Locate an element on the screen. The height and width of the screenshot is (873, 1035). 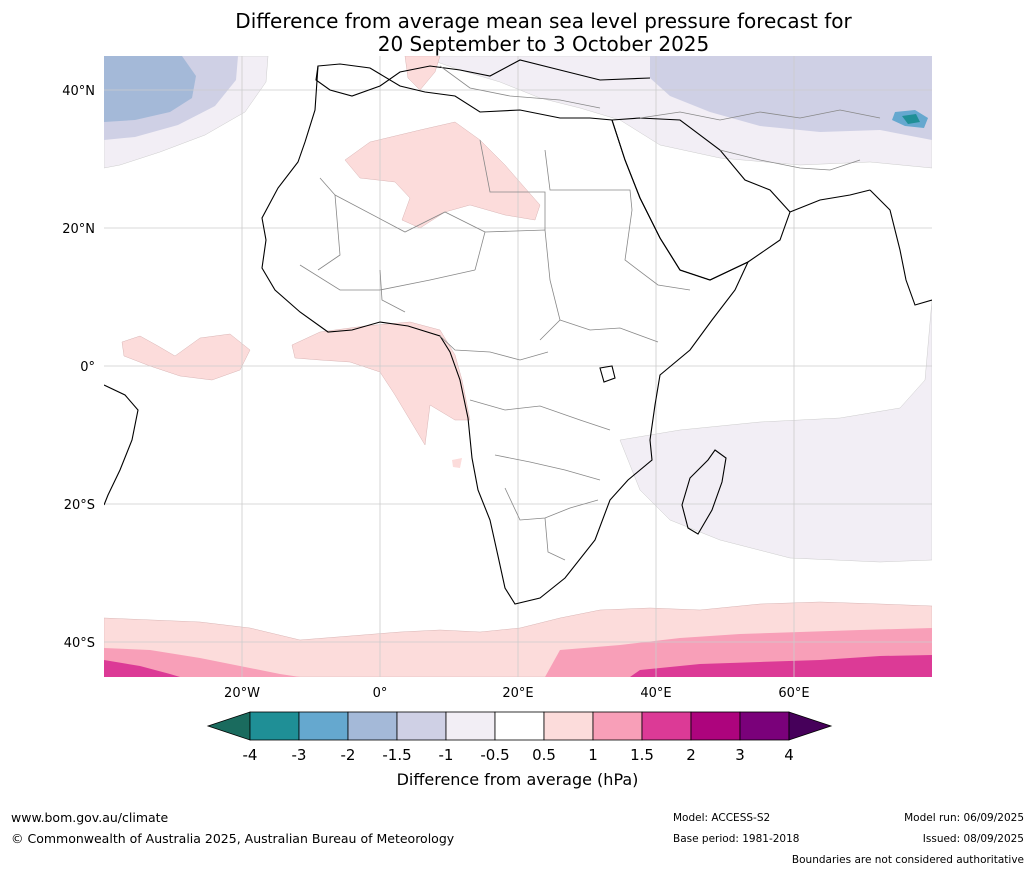
lake-victoria is located at coordinates (607, 374).